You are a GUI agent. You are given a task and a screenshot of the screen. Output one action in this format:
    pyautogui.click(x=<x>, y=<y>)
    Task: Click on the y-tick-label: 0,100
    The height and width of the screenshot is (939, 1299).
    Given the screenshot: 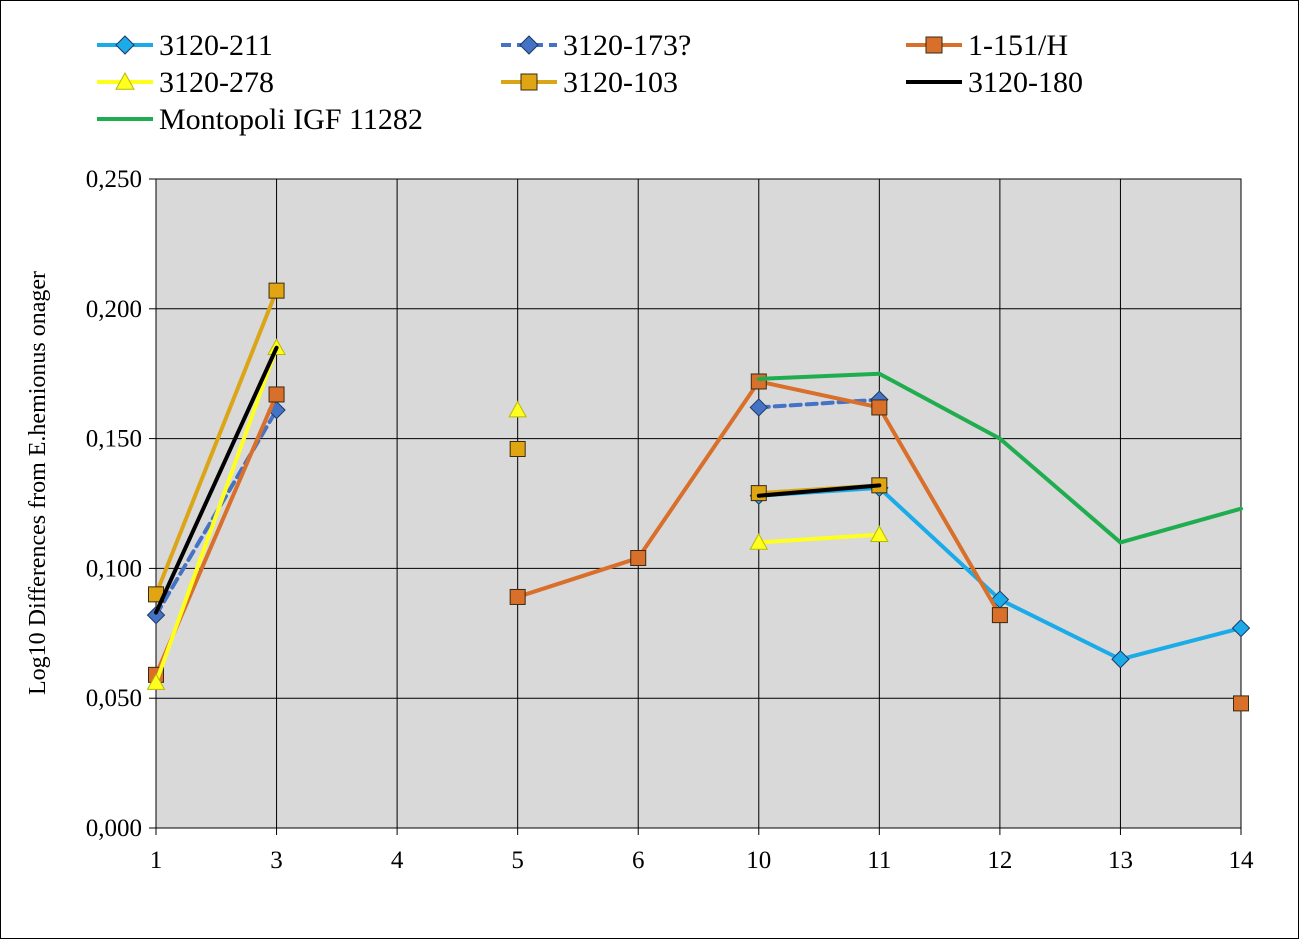 What is the action you would take?
    pyautogui.click(x=114, y=568)
    